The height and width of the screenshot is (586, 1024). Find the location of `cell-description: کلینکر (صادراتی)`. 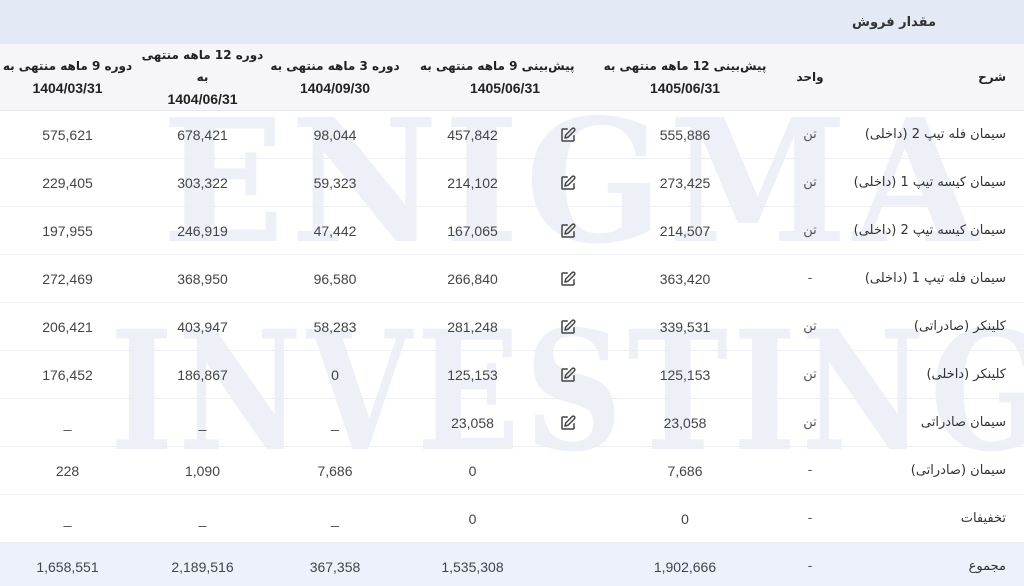

cell-description: کلینکر (صادراتی) is located at coordinates (932, 326).